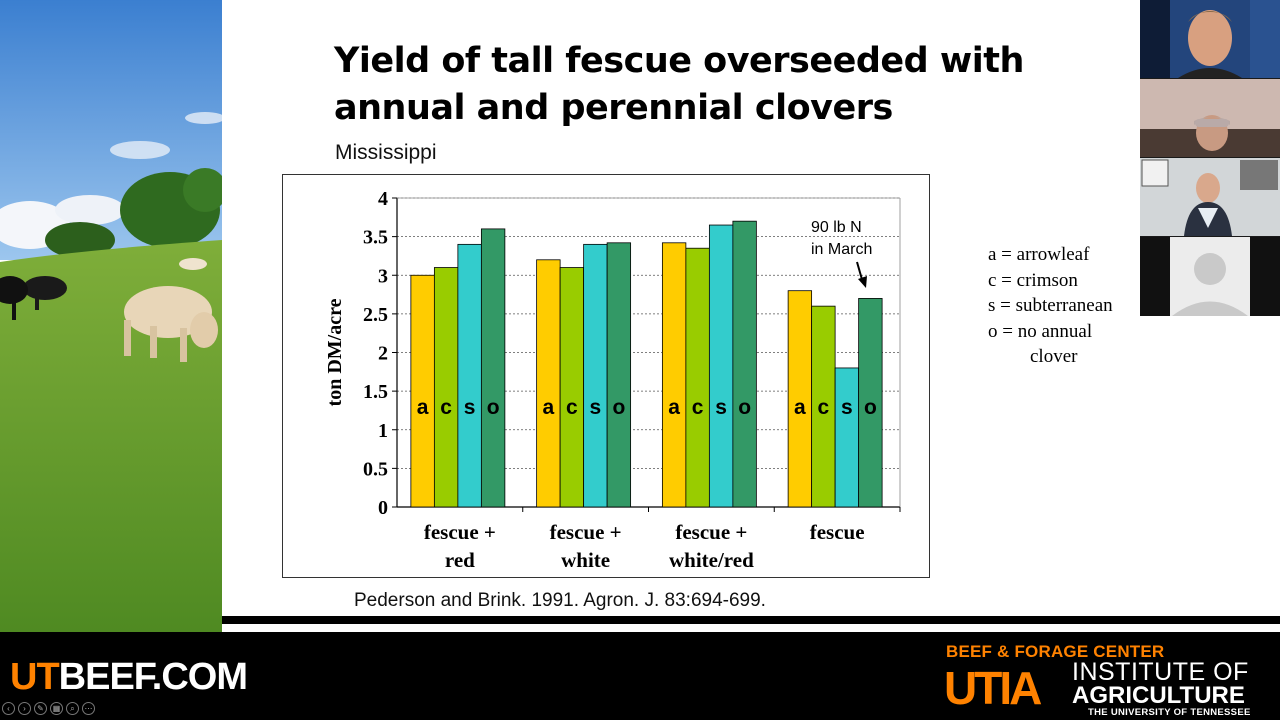 The width and height of the screenshot is (1280, 720). I want to click on video-participants-panel, so click(1210, 158).